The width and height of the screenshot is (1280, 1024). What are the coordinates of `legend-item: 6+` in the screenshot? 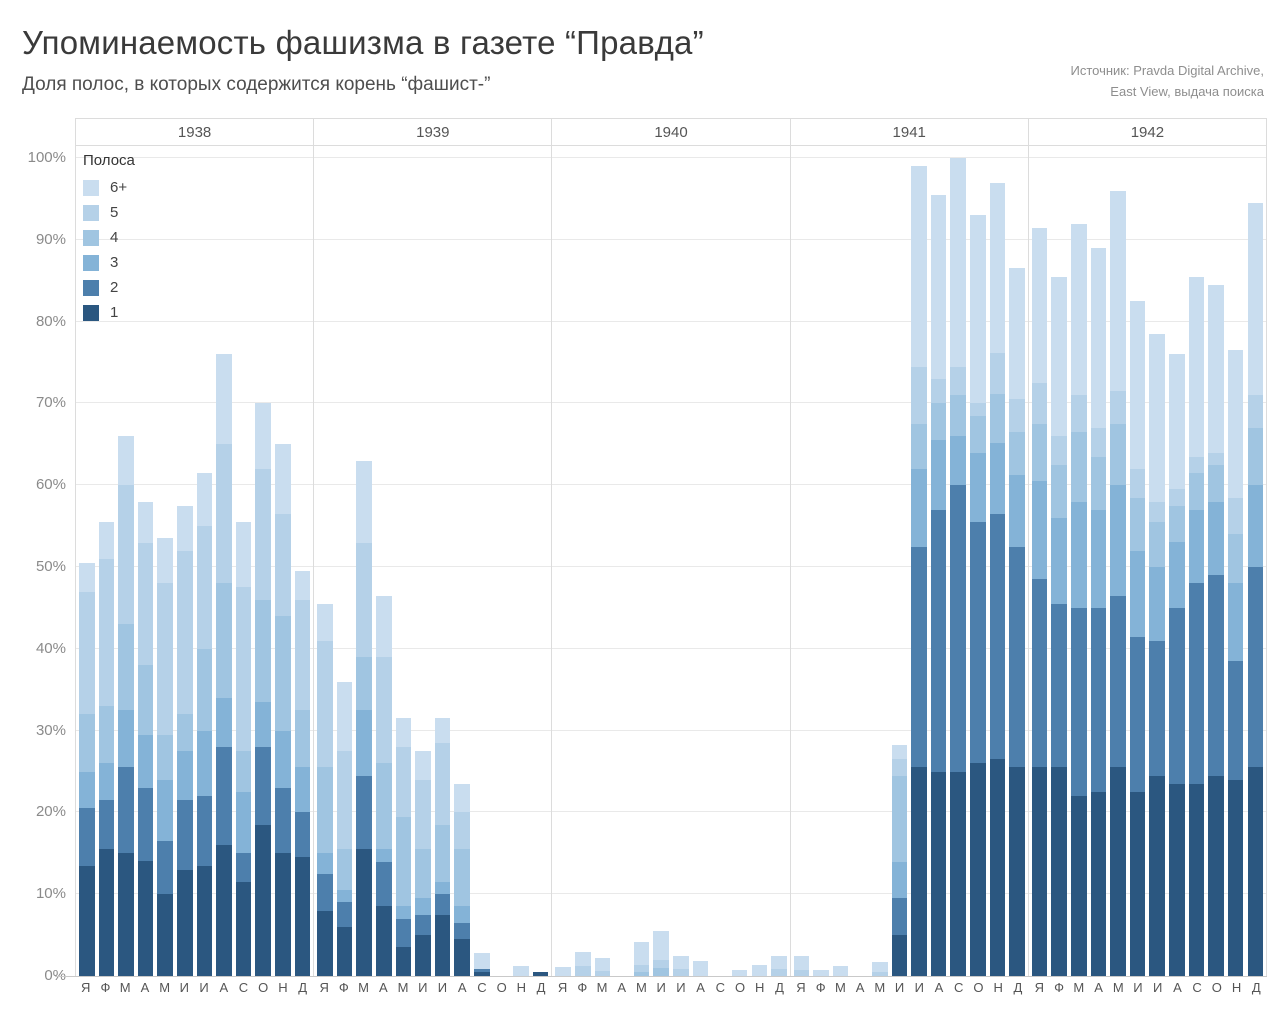 It's located at (109, 187).